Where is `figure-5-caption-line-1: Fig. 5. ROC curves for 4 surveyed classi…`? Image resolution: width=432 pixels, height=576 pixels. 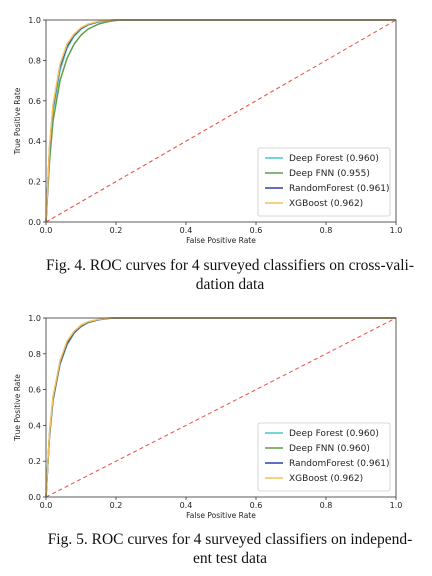 figure-5-caption-line-1: Fig. 5. ROC curves for 4 surveyed classi… is located at coordinates (230, 539).